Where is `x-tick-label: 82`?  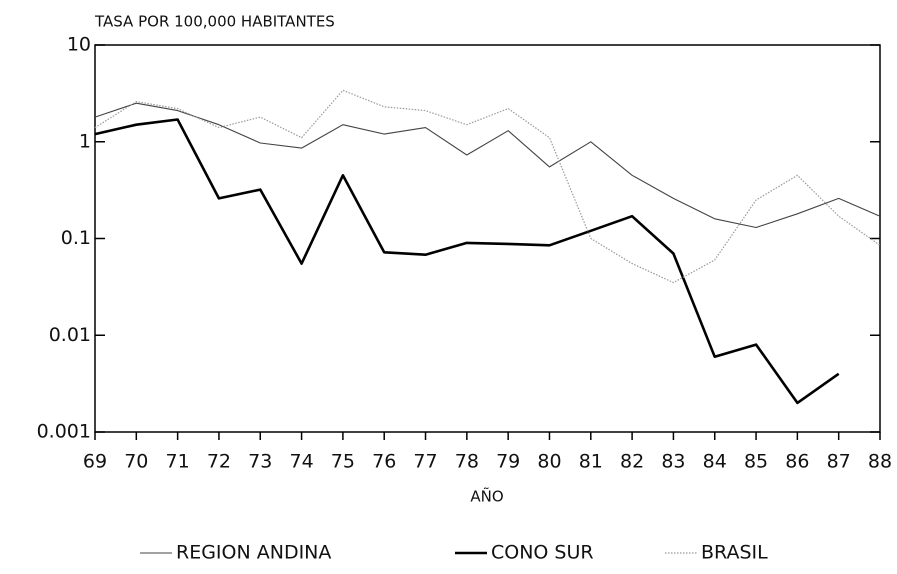
x-tick-label: 82 is located at coordinates (632, 462).